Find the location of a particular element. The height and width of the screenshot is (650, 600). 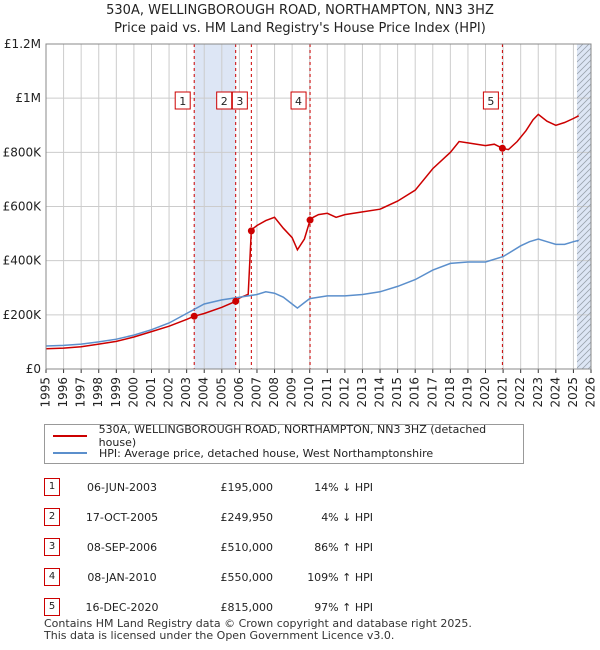

x-tick-label: 2006 is located at coordinates (239, 392).